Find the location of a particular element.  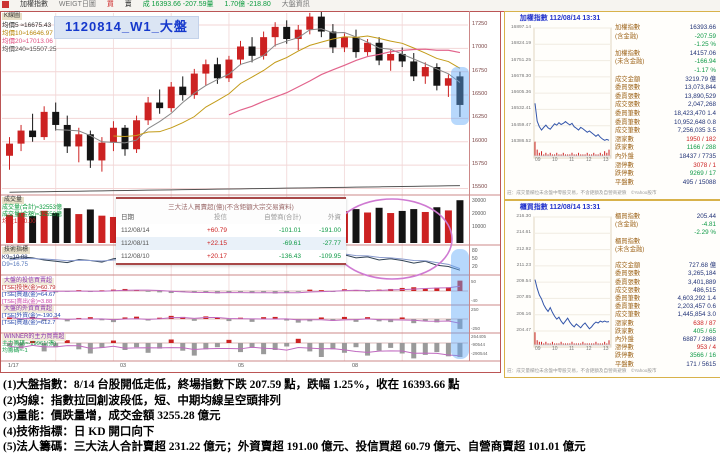

table-value-cell: +60.79 is located at coordinates (216, 230).